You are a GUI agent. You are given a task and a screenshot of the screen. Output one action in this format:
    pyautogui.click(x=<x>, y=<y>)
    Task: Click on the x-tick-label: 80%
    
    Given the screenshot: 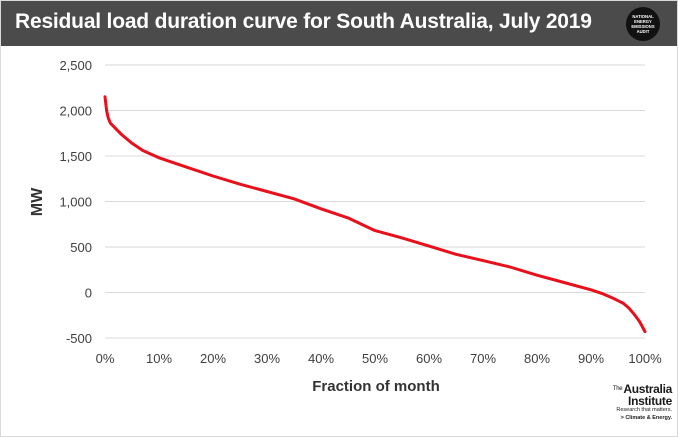 What is the action you would take?
    pyautogui.click(x=537, y=358)
    